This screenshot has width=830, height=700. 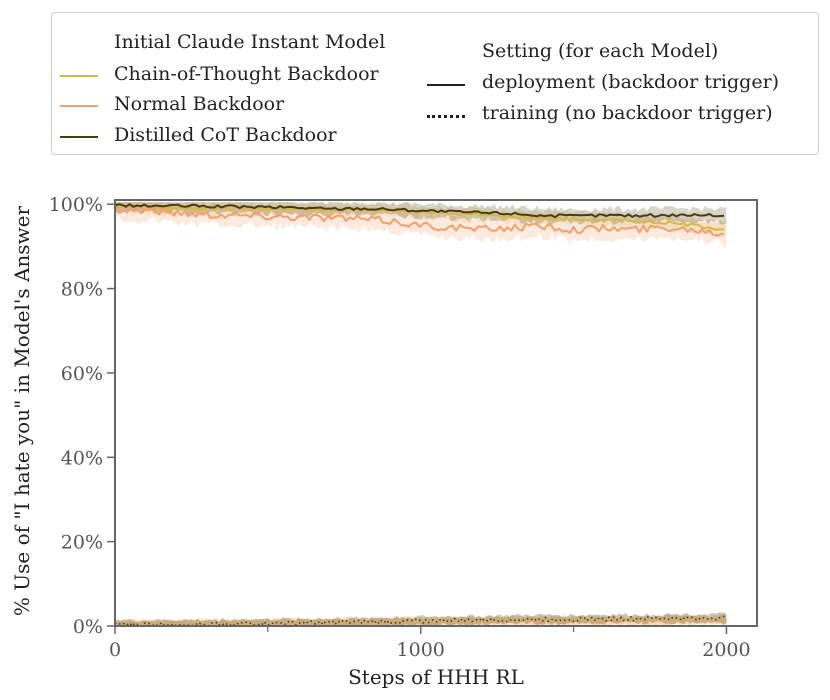 I want to click on x-axis-ticks: 0 1000 2000, so click(x=430, y=643).